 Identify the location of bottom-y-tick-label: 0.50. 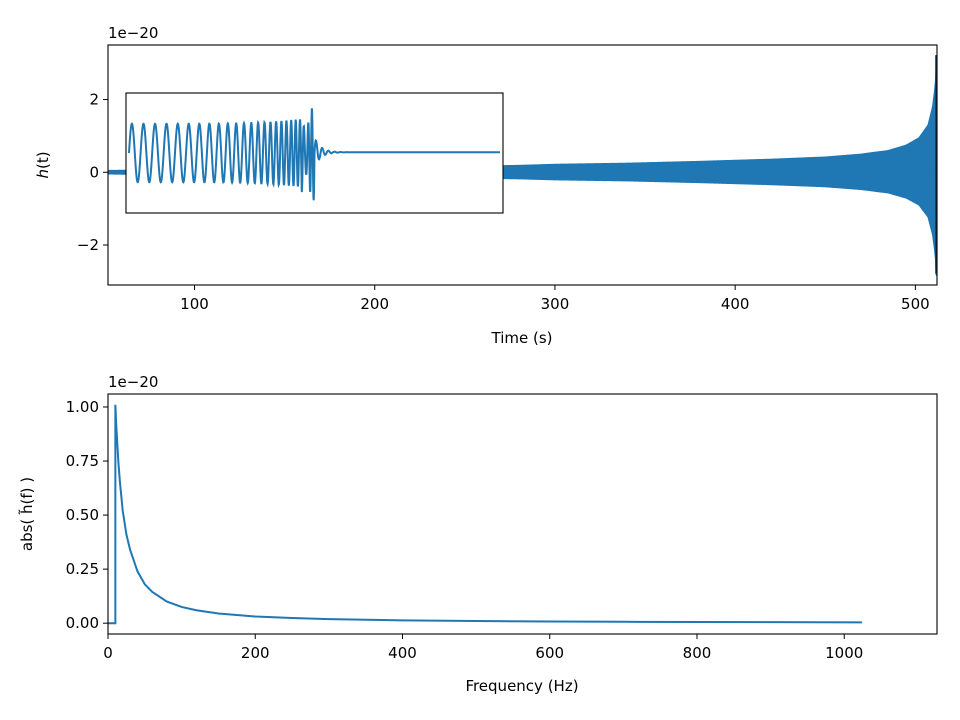
(82, 515).